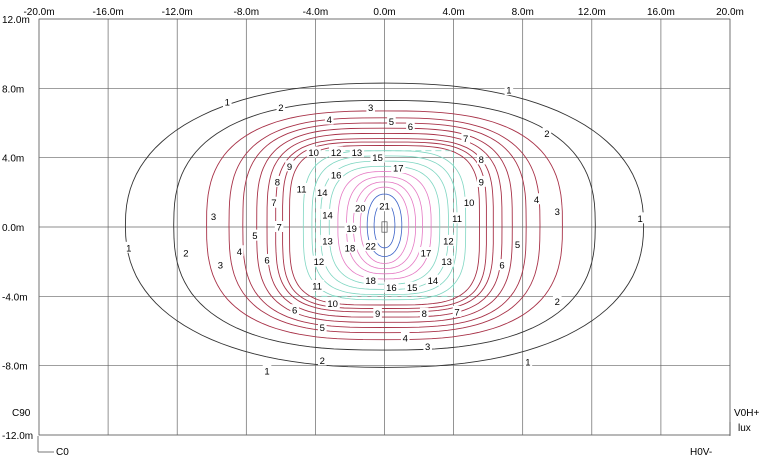 This screenshot has height=459, width=771. Describe the element at coordinates (38, 12) in the screenshot. I see `x-tick-label: -20.0m` at that location.